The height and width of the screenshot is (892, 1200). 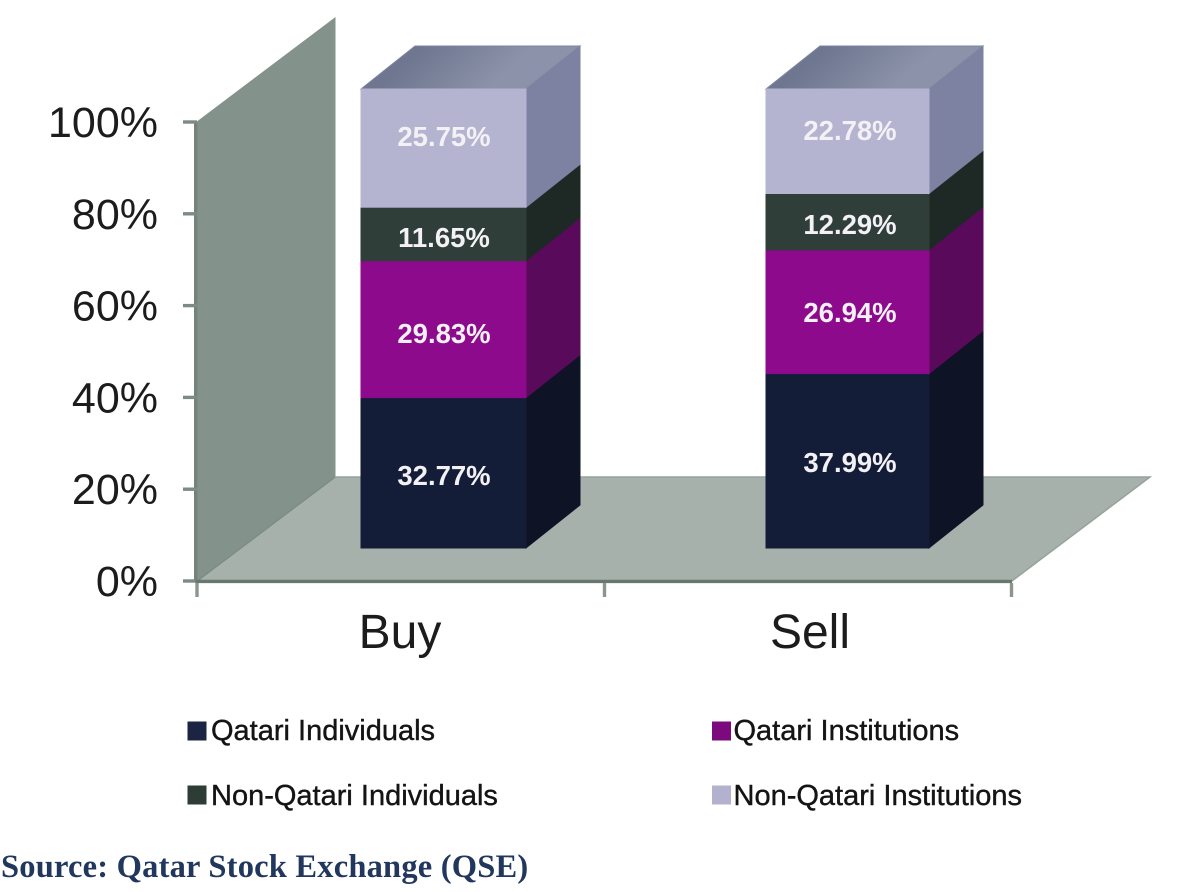 What do you see at coordinates (849, 130) in the screenshot?
I see `svg-text: 22.78%` at bounding box center [849, 130].